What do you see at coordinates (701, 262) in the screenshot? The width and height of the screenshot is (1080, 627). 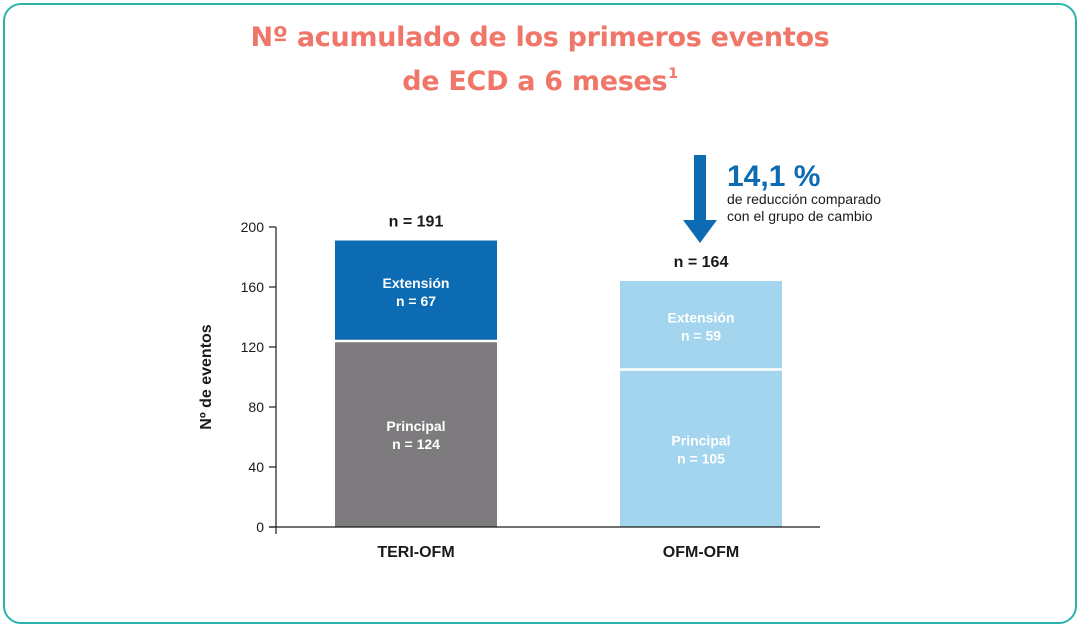 I see `bar-total-label: n = 164` at bounding box center [701, 262].